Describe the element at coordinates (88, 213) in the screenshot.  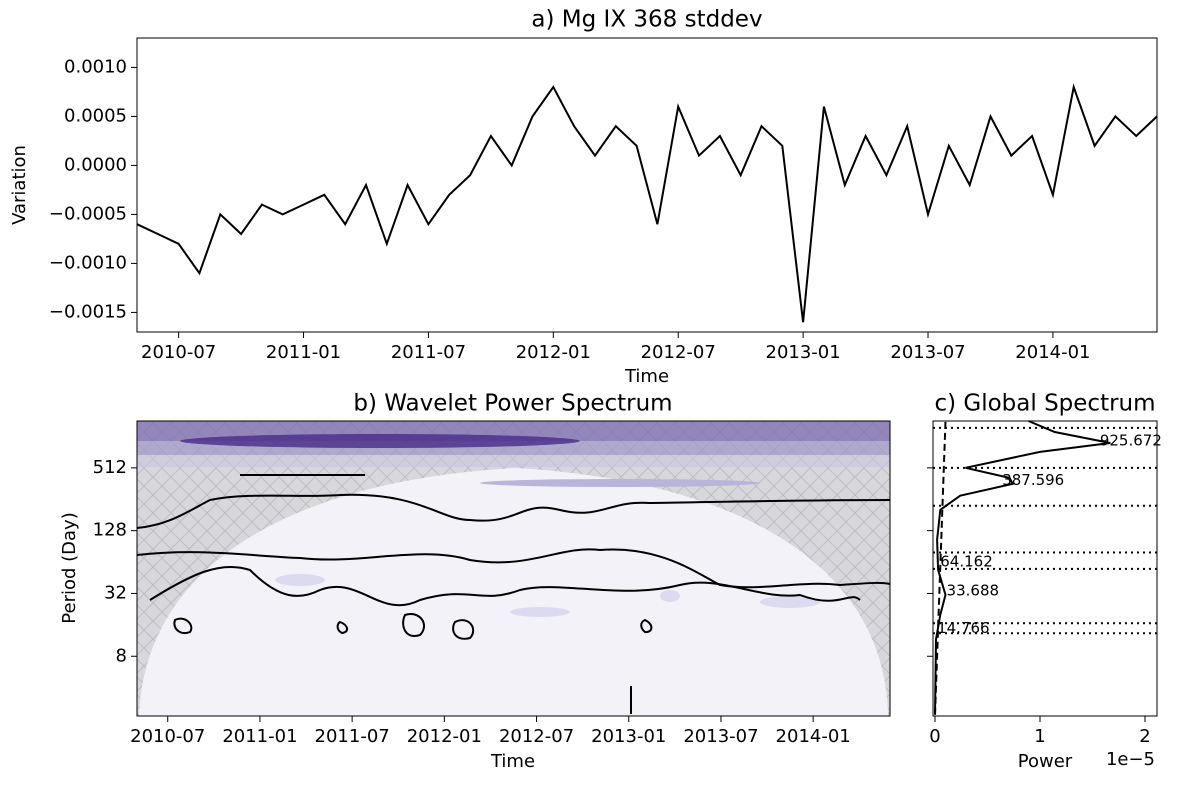
I see `y-tick-label: −0.0005` at that location.